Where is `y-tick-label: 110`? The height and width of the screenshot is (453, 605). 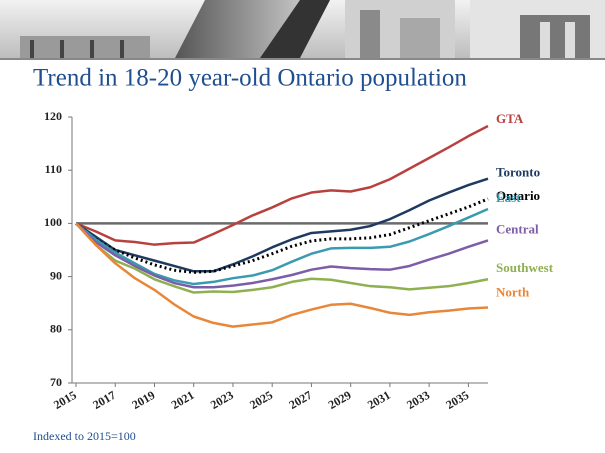 y-tick-label: 110 is located at coordinates (53, 169).